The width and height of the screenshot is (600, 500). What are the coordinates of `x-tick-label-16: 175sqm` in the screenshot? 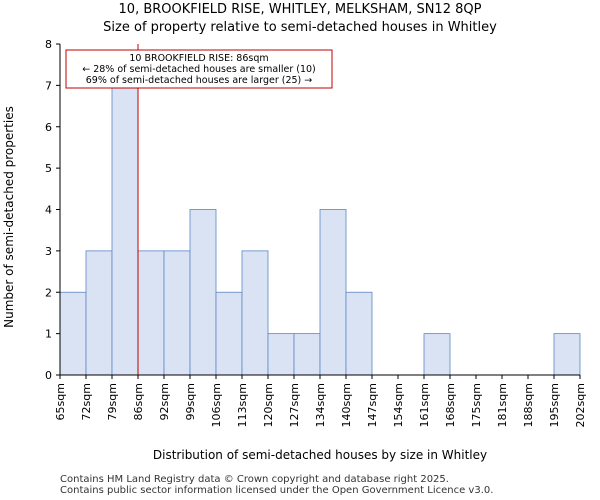 It's located at (476, 405).